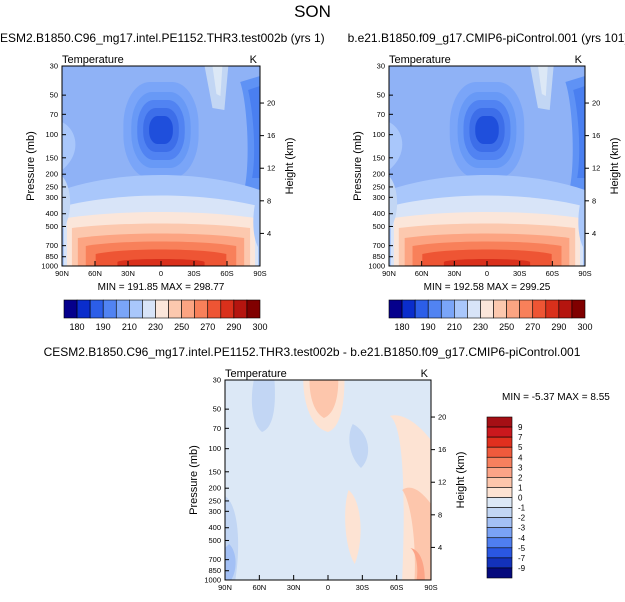 The height and width of the screenshot is (602, 625). What do you see at coordinates (214, 511) in the screenshot?
I see `y-tick-label: 300` at bounding box center [214, 511].